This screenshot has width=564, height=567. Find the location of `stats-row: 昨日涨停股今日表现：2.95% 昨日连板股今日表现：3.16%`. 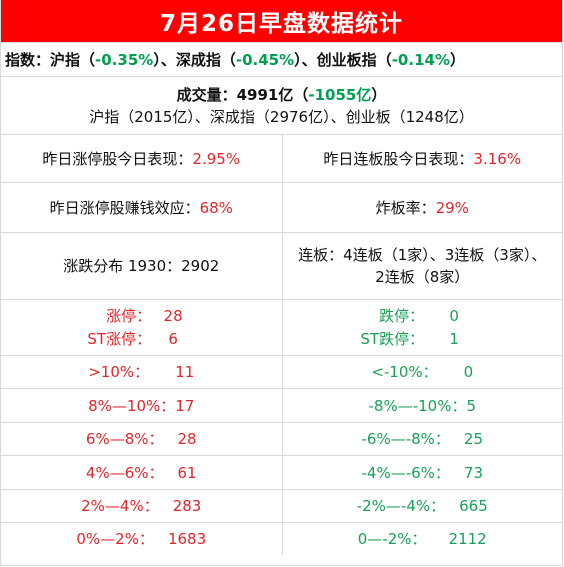

stats-row: 昨日涨停股今日表现：2.95% 昨日连板股今日表现：3.16% is located at coordinates (281, 159).